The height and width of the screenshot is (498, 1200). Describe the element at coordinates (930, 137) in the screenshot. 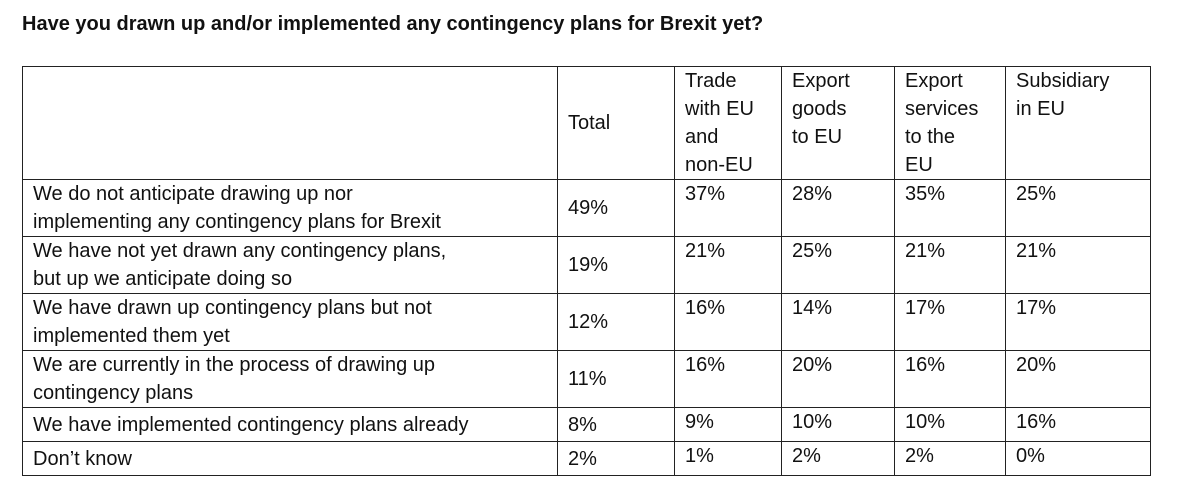

I see `header-line: to the` at that location.